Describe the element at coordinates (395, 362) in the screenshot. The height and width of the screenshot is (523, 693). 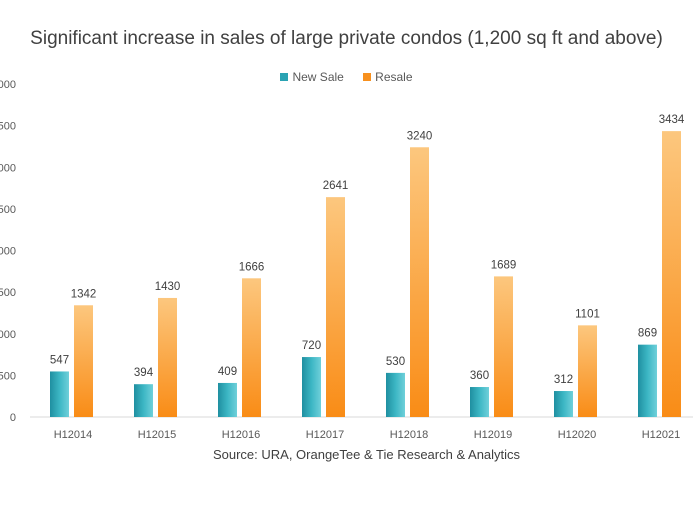
I see `data-label: 530` at that location.